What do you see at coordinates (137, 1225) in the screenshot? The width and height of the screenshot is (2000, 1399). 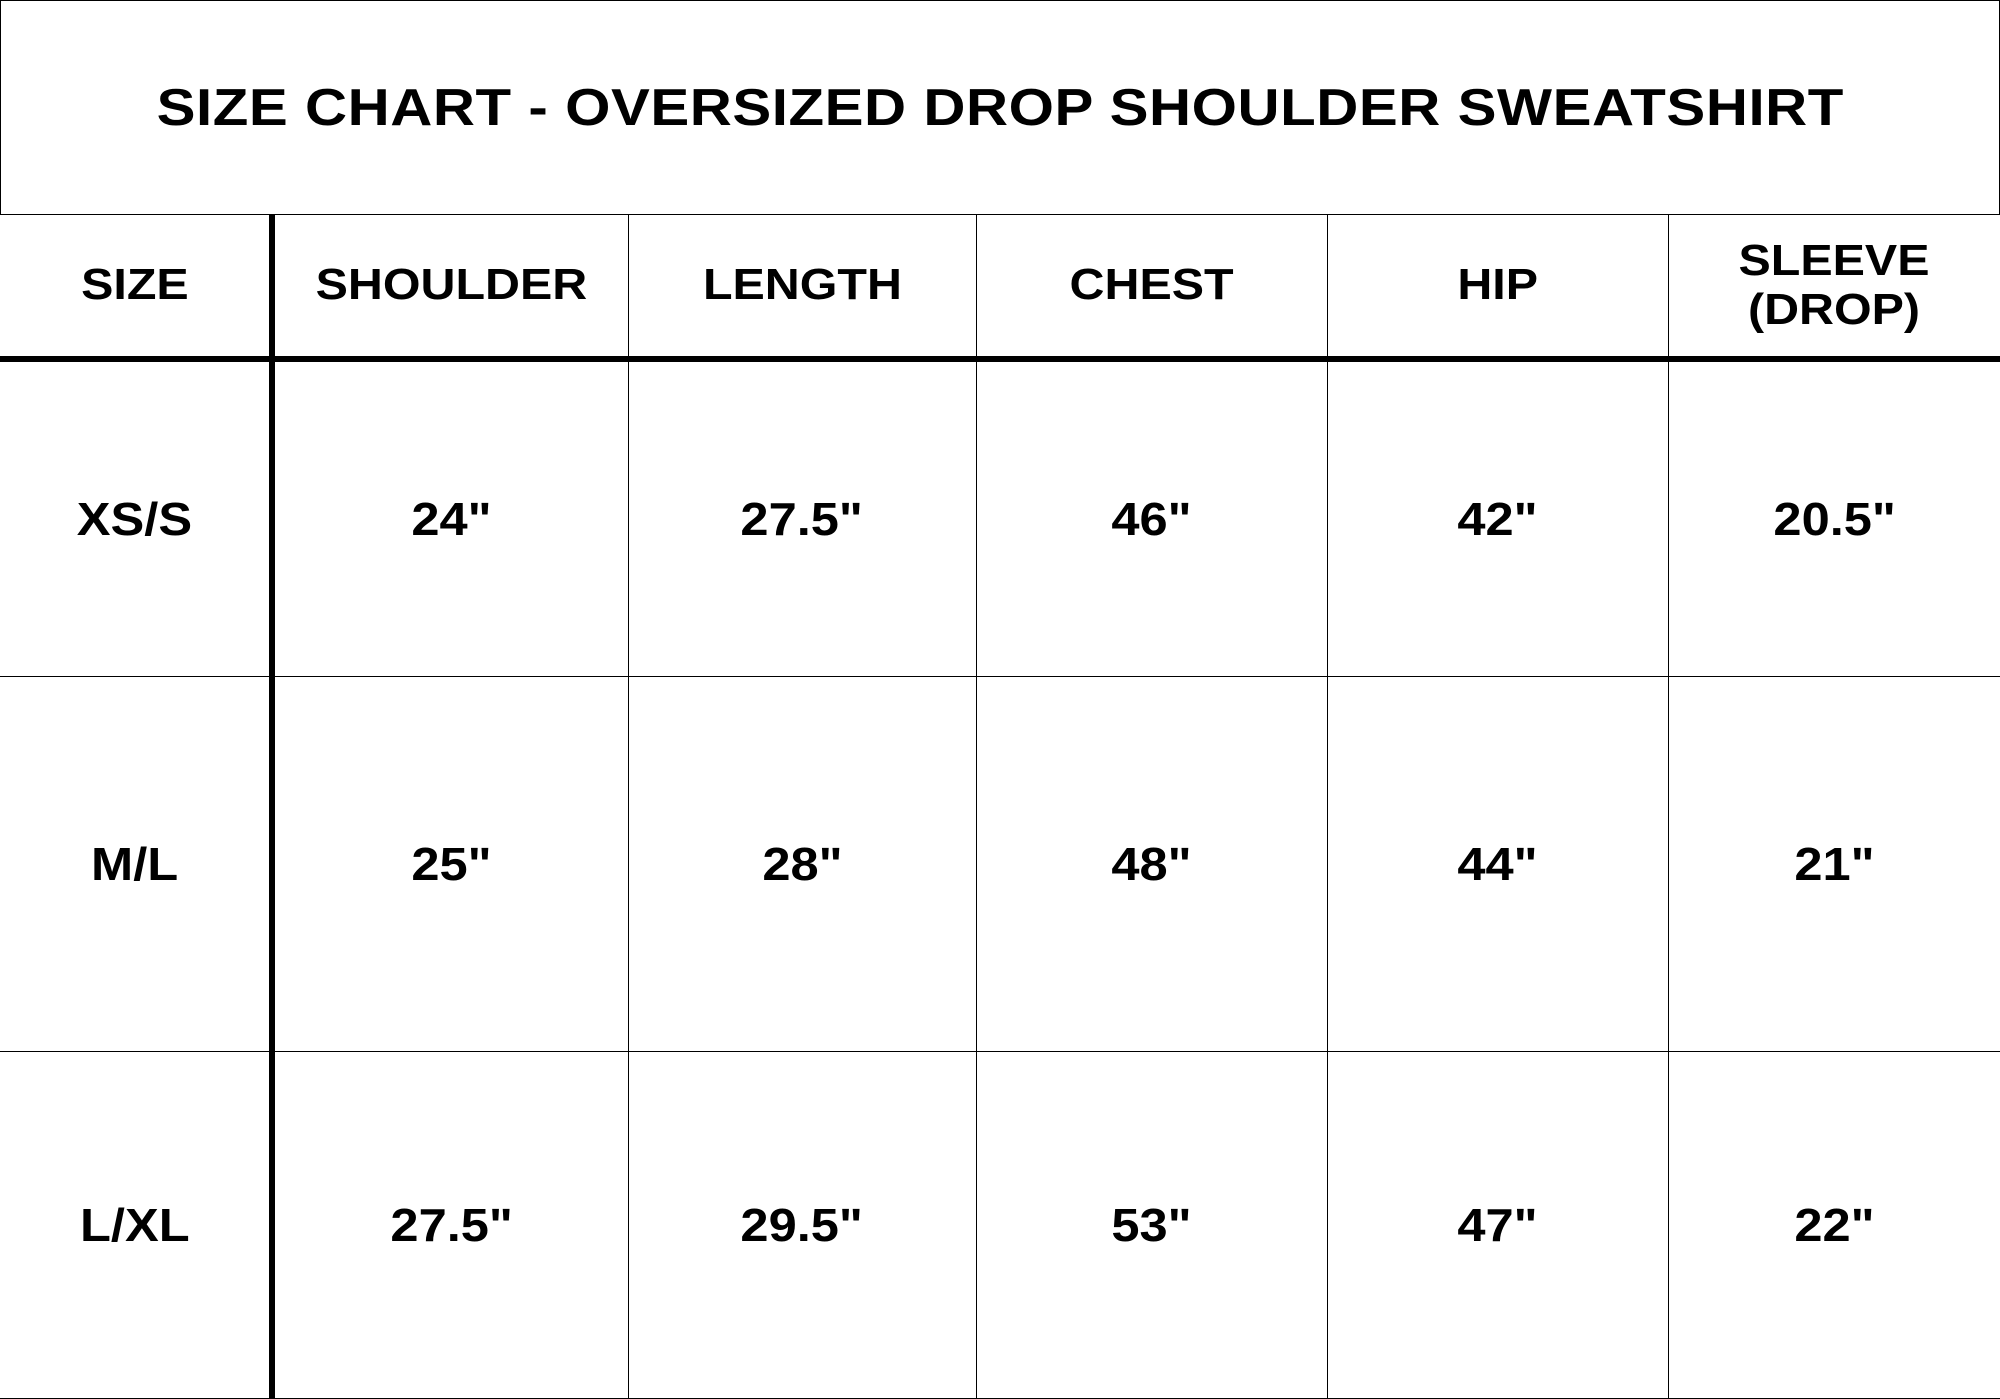 I see `size-cell: L/XL` at bounding box center [137, 1225].